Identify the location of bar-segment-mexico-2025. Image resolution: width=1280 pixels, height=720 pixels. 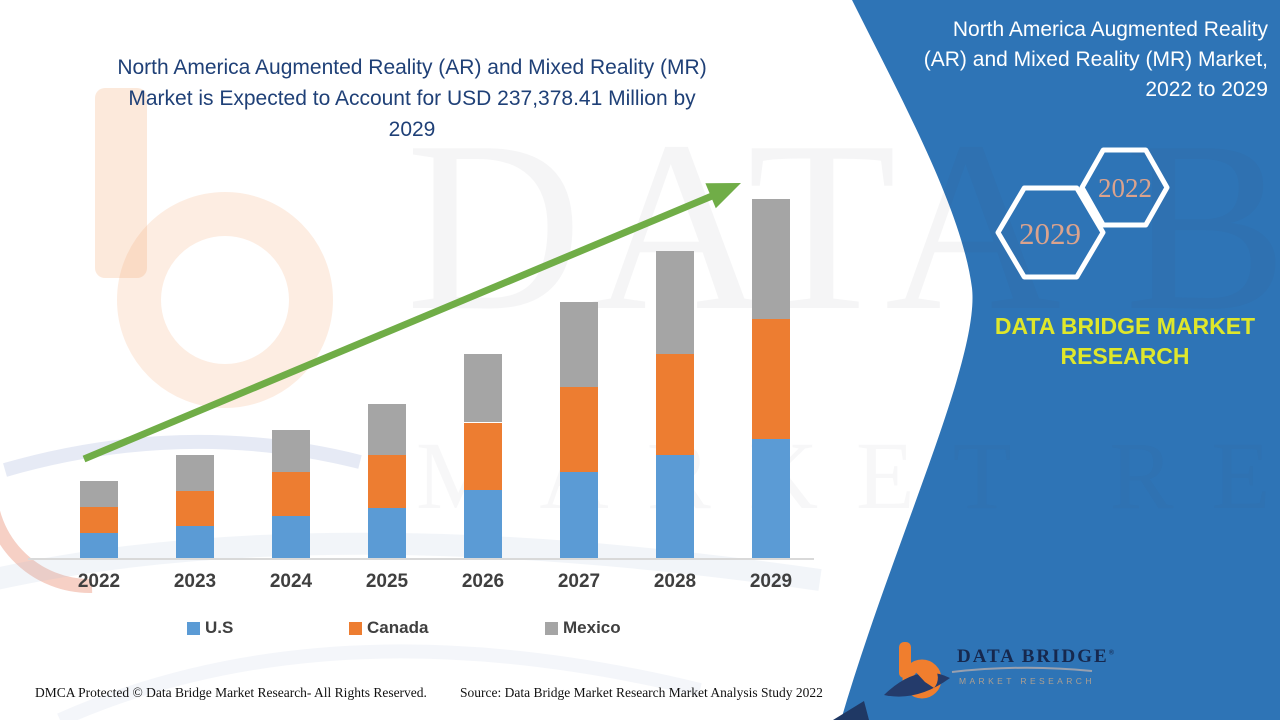
(387, 430).